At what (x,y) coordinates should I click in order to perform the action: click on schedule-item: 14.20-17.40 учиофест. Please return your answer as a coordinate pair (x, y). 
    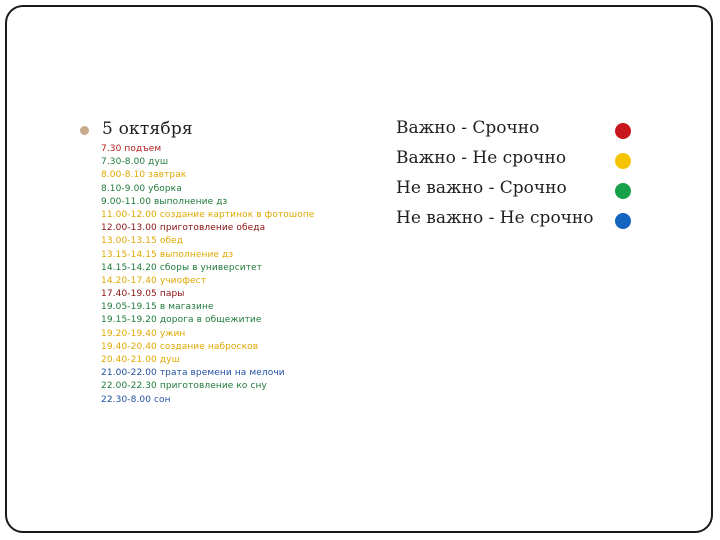
    Looking at the image, I should click on (154, 280).